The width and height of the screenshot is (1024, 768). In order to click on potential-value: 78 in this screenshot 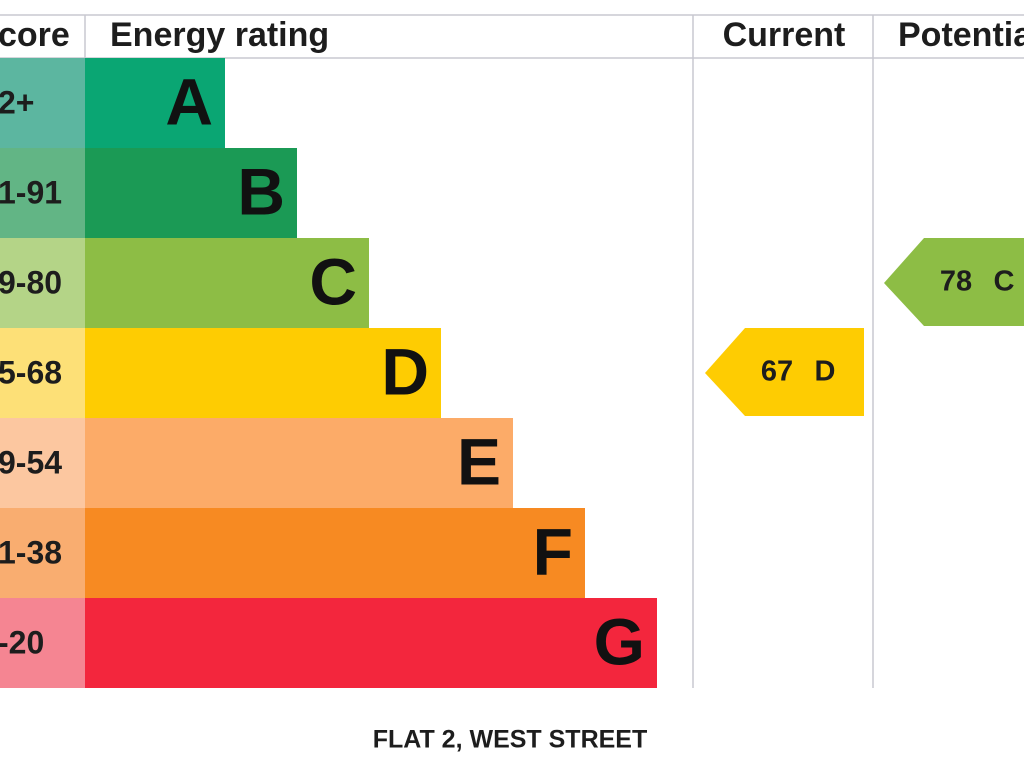, I will do `click(956, 282)`.